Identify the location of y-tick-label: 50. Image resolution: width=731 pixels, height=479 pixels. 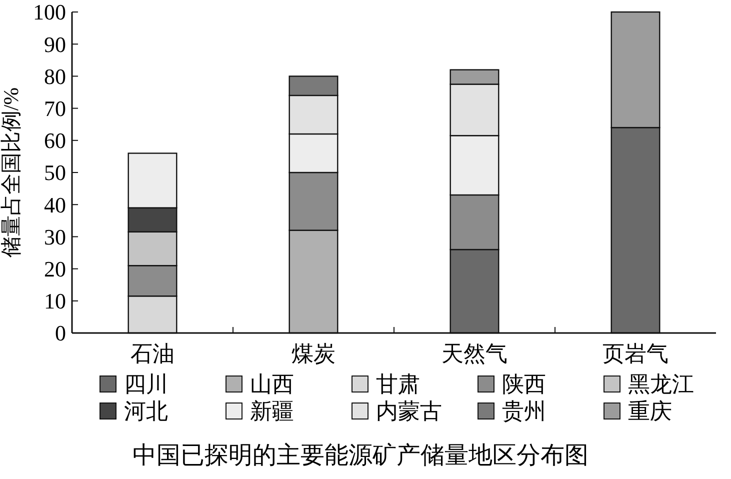
(55, 173).